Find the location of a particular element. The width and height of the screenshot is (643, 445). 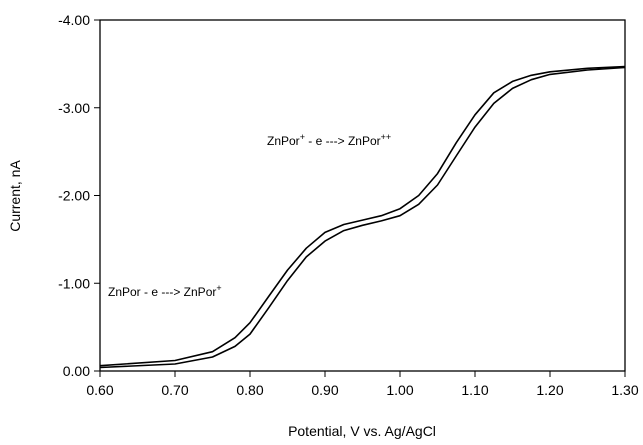

y-tick-label: -3.00 is located at coordinates (74, 108).